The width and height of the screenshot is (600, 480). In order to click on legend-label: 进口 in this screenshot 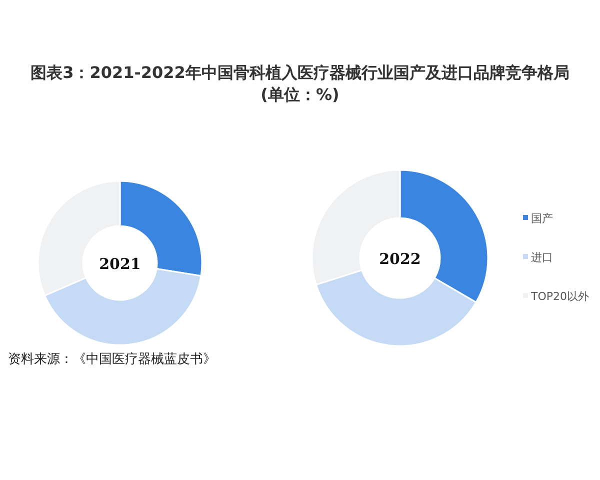, I will do `click(542, 257)`.